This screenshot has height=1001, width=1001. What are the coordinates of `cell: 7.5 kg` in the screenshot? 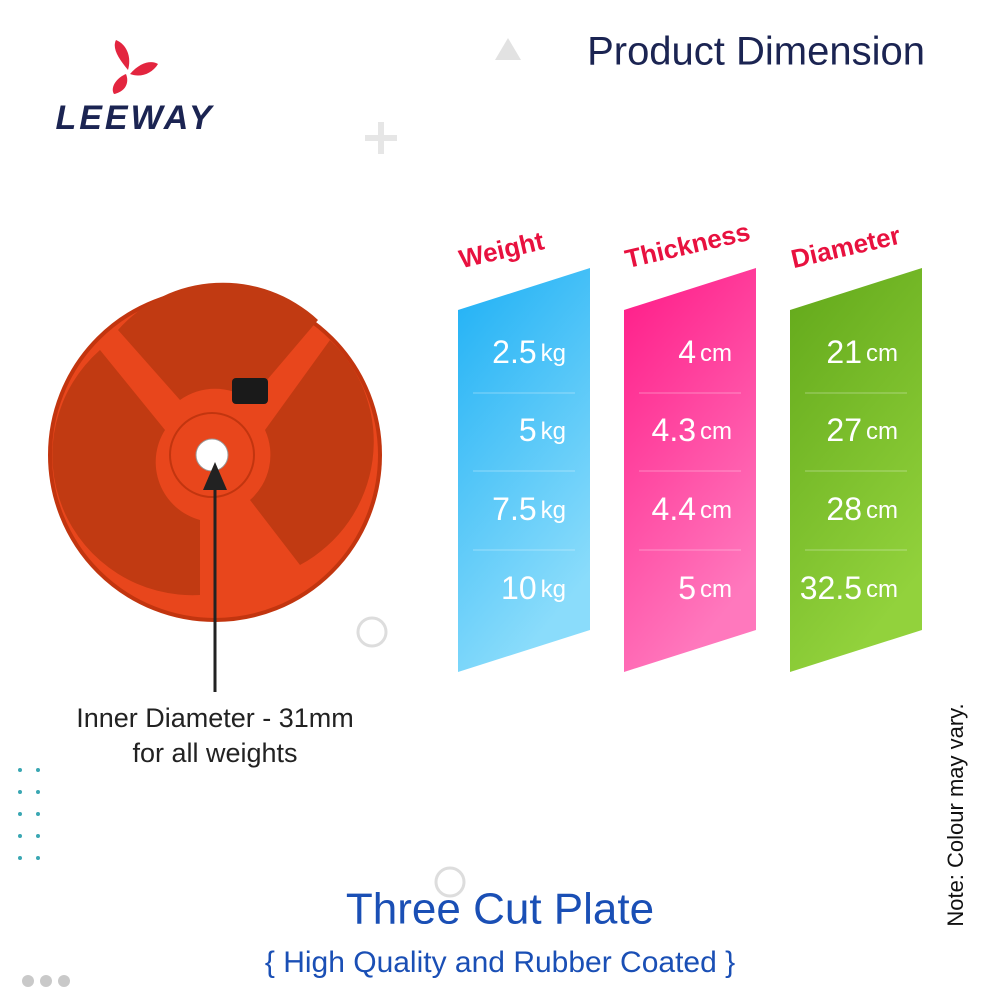 It's located at (529, 509).